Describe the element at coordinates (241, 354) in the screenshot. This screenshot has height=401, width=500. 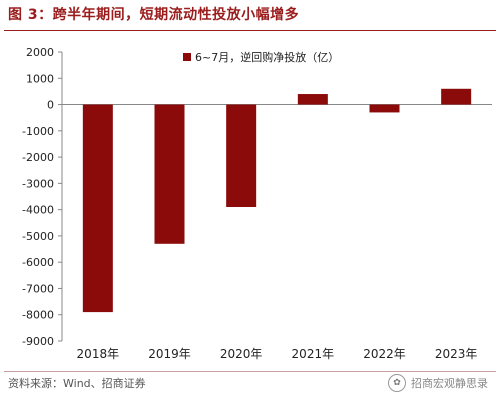
I see `x-tick-label: 2020年` at that location.